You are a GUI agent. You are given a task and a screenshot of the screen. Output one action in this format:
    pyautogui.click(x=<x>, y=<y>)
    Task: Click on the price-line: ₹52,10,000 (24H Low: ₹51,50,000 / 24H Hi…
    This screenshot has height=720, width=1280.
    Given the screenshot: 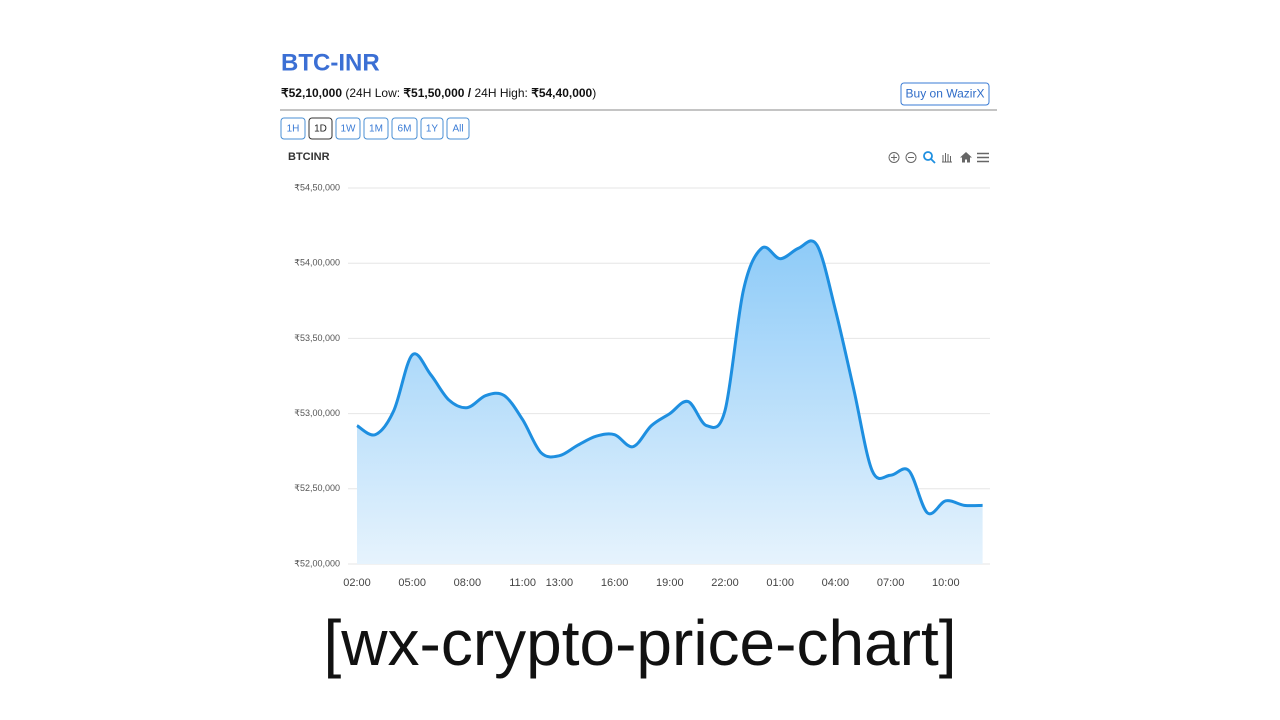 What is the action you would take?
    pyautogui.click(x=438, y=93)
    